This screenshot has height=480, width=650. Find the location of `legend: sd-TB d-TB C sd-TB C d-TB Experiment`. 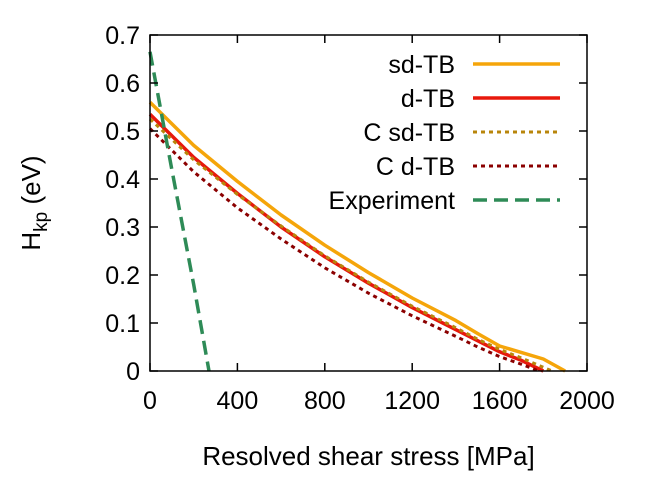

legend: sd-TB d-TB C sd-TB C d-TB Experiment is located at coordinates (444, 133).